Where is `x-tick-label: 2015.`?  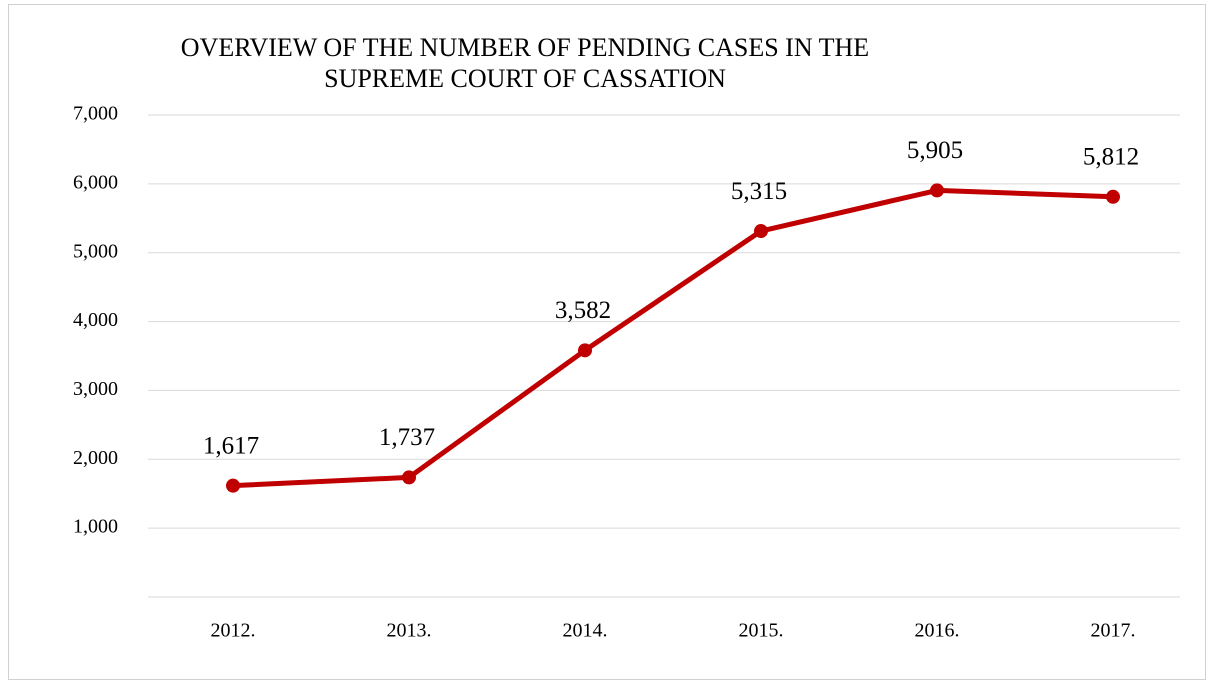 x-tick-label: 2015. is located at coordinates (761, 631).